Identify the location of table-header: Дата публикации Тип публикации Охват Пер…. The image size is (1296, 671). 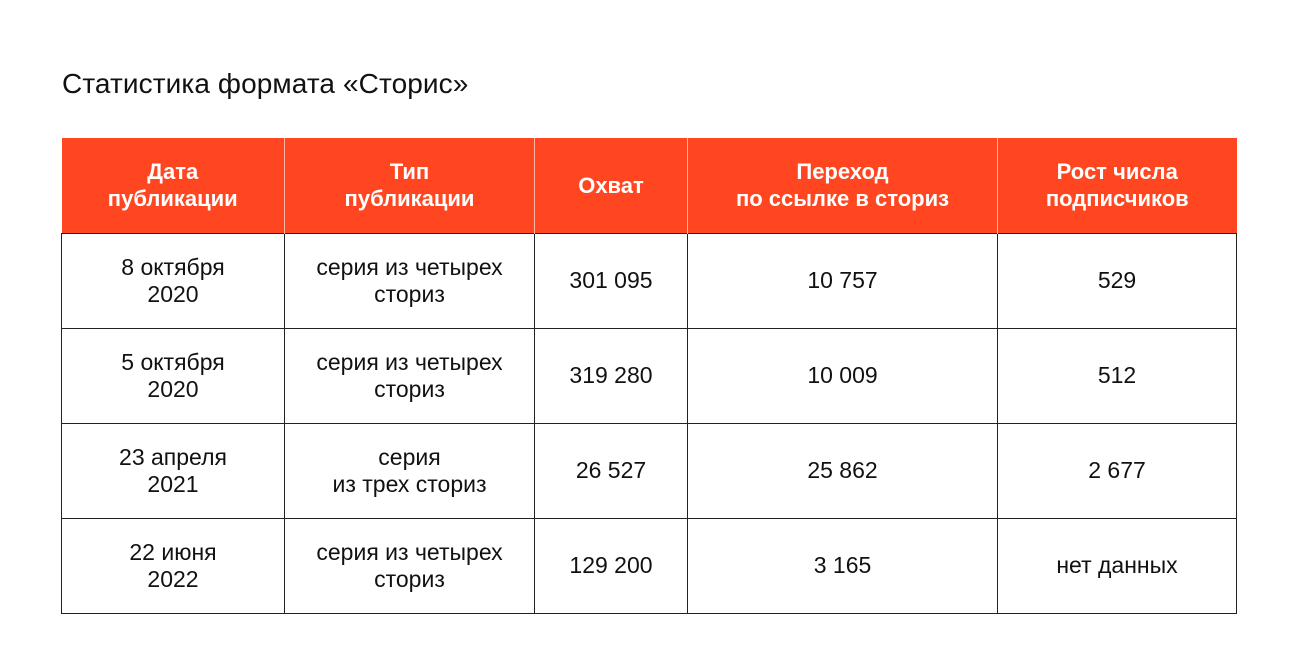
(649, 185).